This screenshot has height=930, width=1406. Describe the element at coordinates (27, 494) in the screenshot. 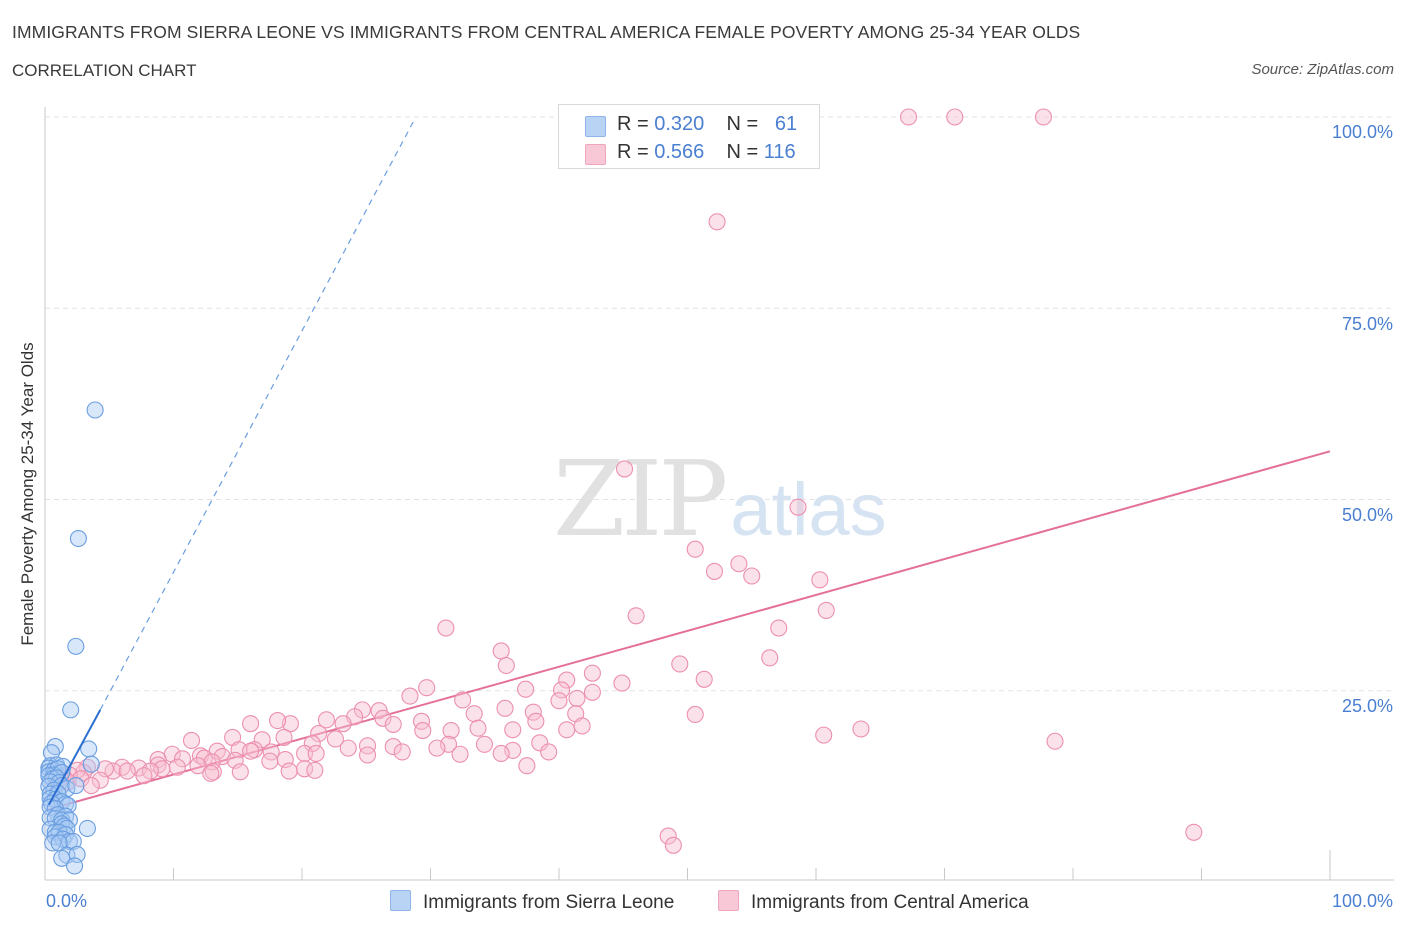

I see `y-axis-label: Female Poverty Among 25-34 Year Olds` at that location.